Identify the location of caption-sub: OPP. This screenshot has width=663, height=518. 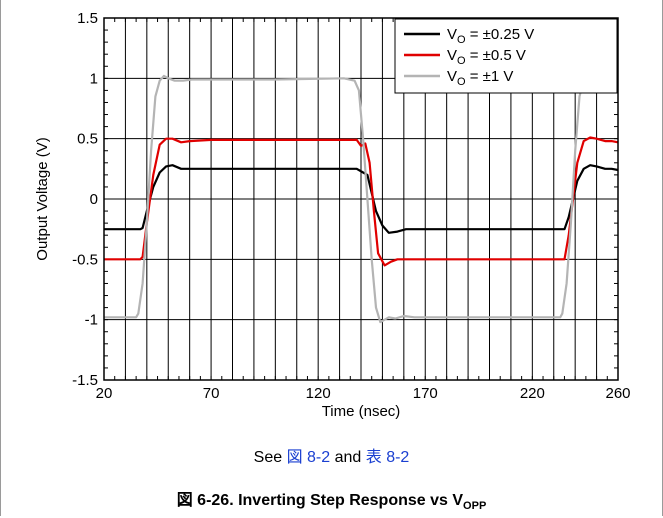
(475, 506).